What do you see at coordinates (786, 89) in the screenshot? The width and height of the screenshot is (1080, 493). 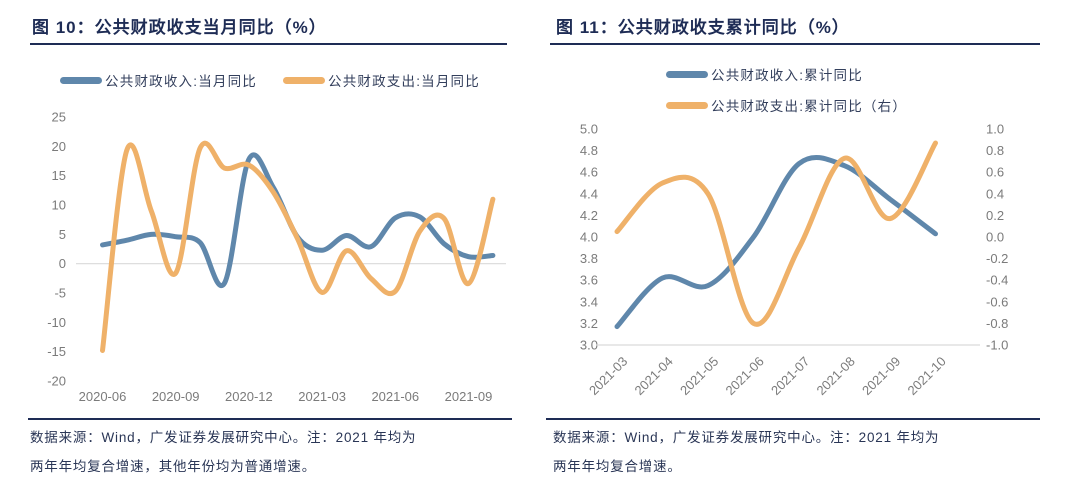 I see `figure-11-legend: 公共财政收入:累计同比 公共财政支出:累计同比（右）` at bounding box center [786, 89].